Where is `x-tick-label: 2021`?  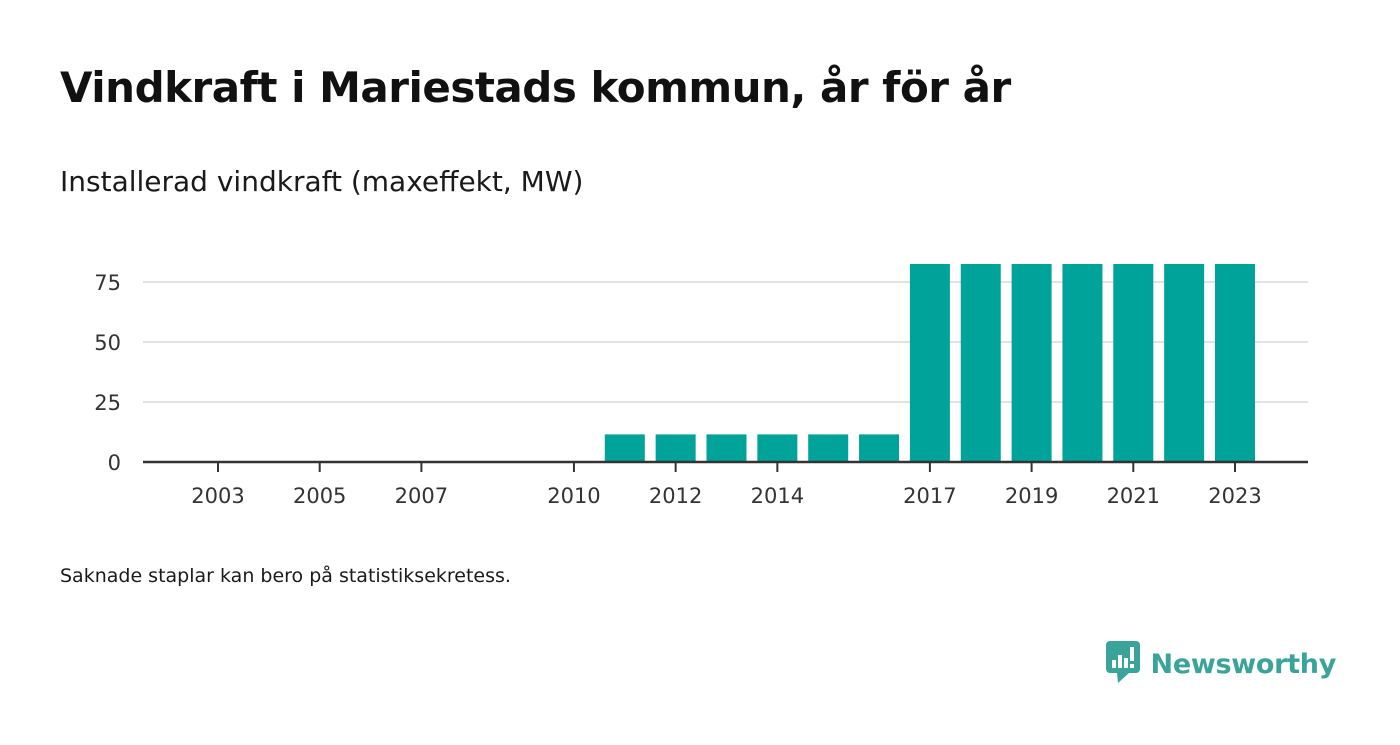 x-tick-label: 2021 is located at coordinates (1133, 496).